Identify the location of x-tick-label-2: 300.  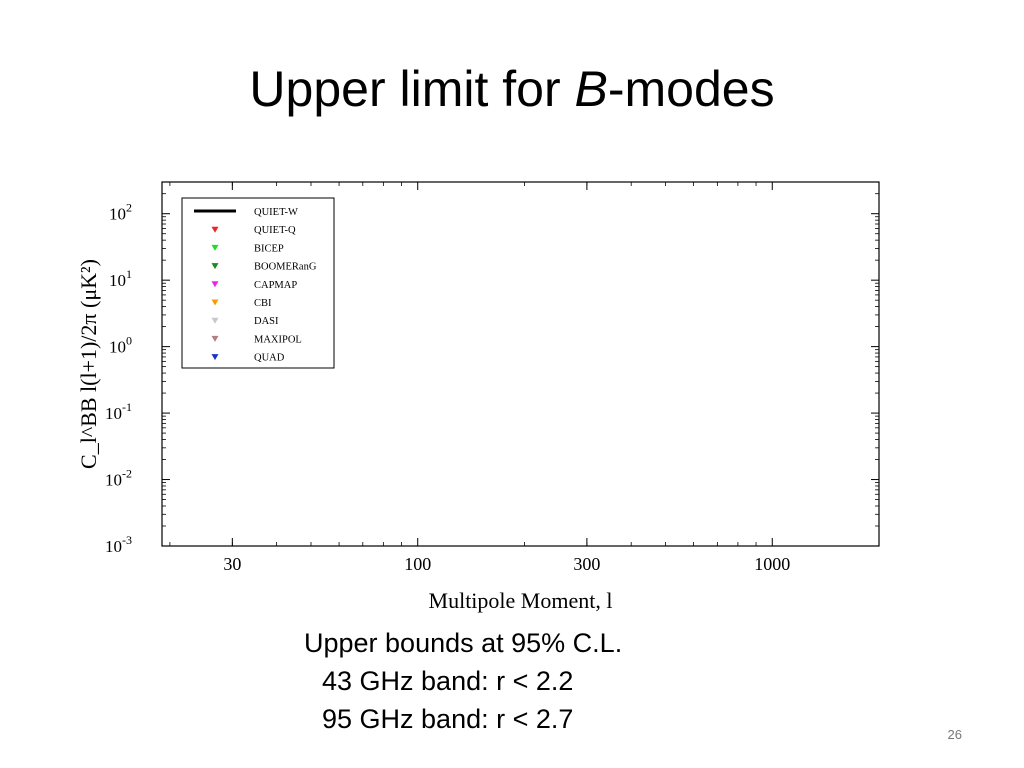
(586, 564).